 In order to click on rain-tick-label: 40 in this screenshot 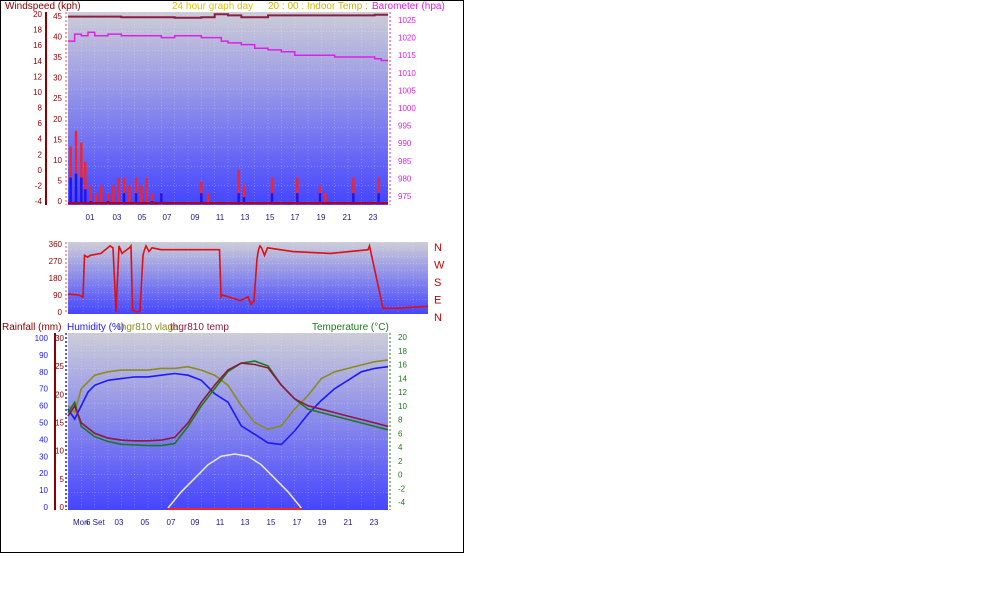, I will do `click(43, 439)`.